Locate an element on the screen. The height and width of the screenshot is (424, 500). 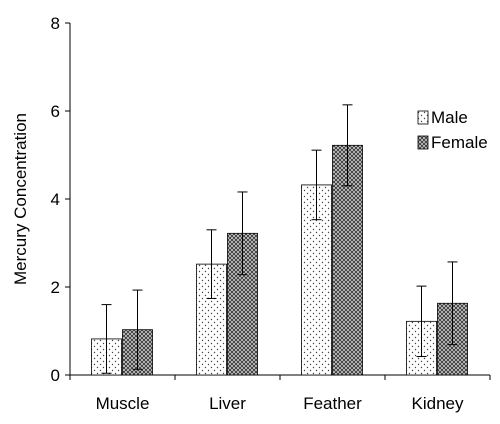
legend-label-male: Male is located at coordinates (449, 117).